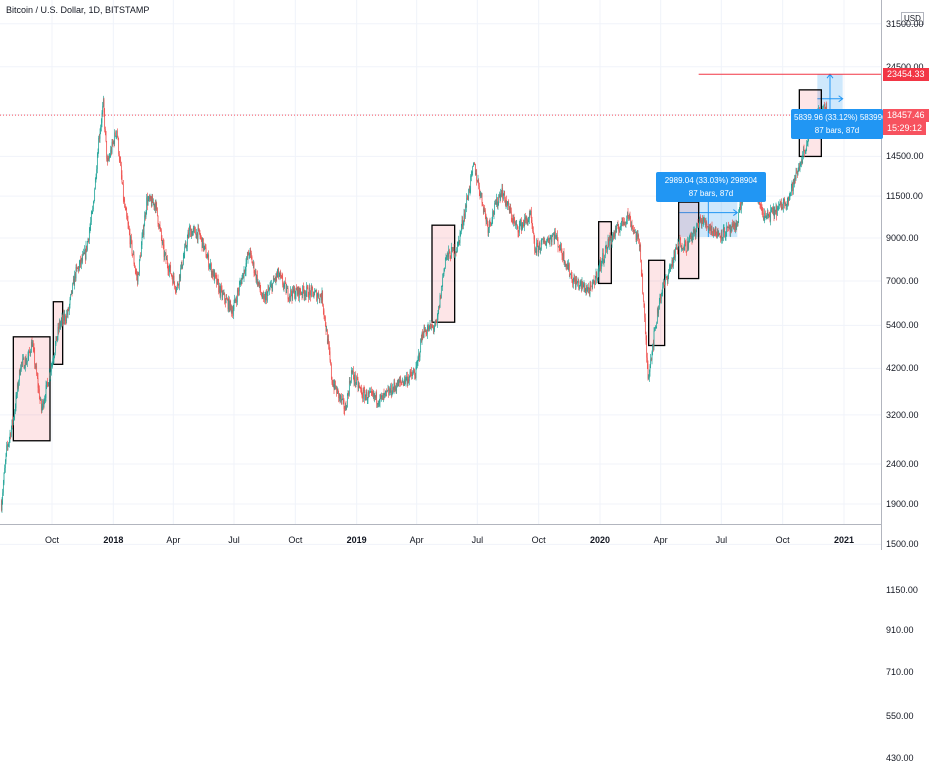 Image resolution: width=932 pixels, height=763 pixels. Describe the element at coordinates (173, 540) in the screenshot. I see `time-tick-label: Apr` at that location.